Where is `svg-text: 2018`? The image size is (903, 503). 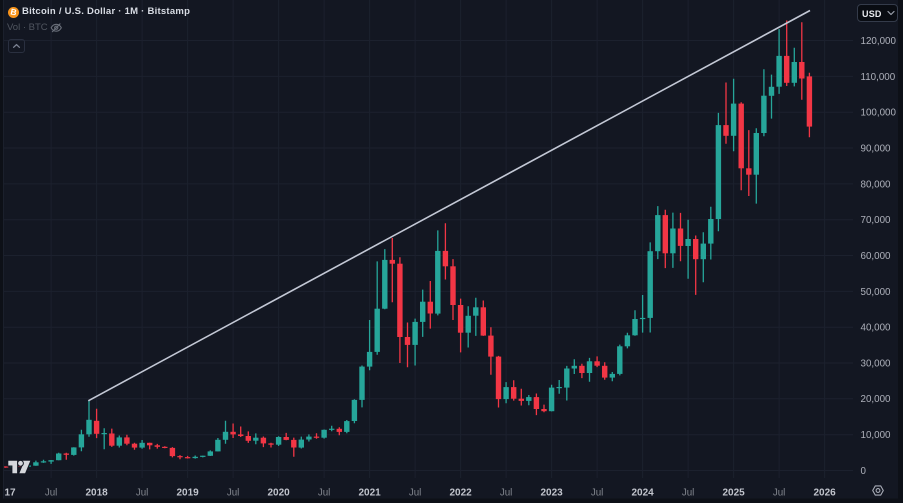
svg-text: 2018 is located at coordinates (96, 492).